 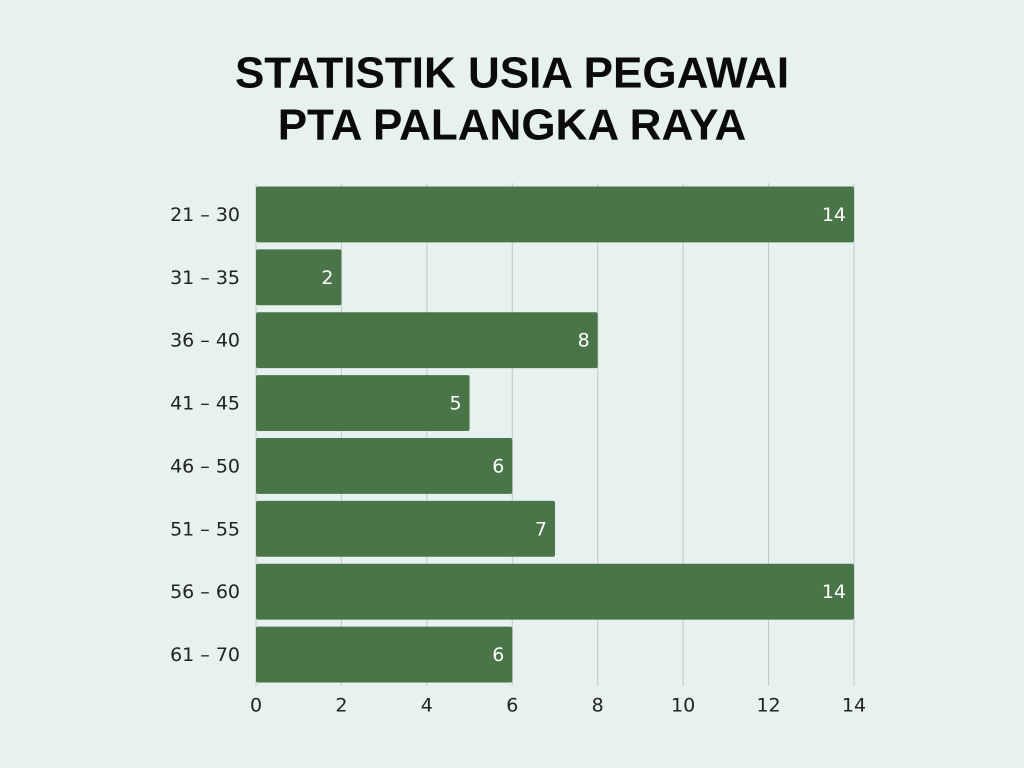 I want to click on x-tick-label: 0, so click(x=256, y=706).